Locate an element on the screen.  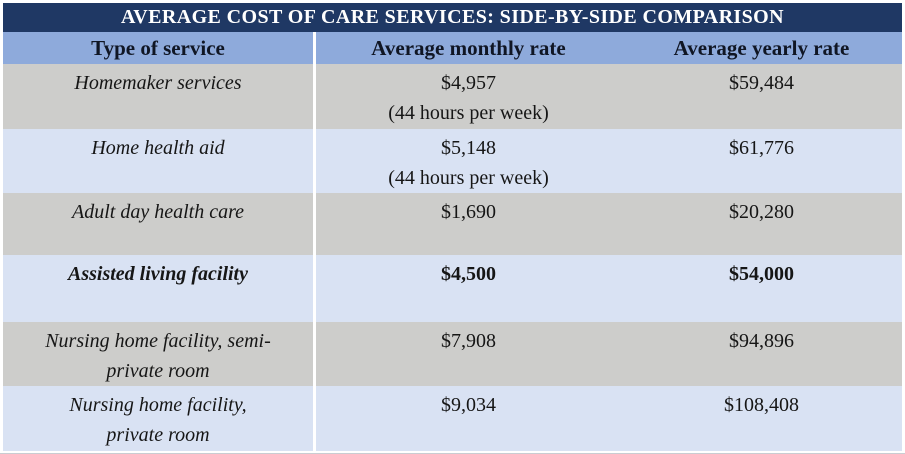
cell-type-of-service: Adult day health care is located at coordinates (159, 224).